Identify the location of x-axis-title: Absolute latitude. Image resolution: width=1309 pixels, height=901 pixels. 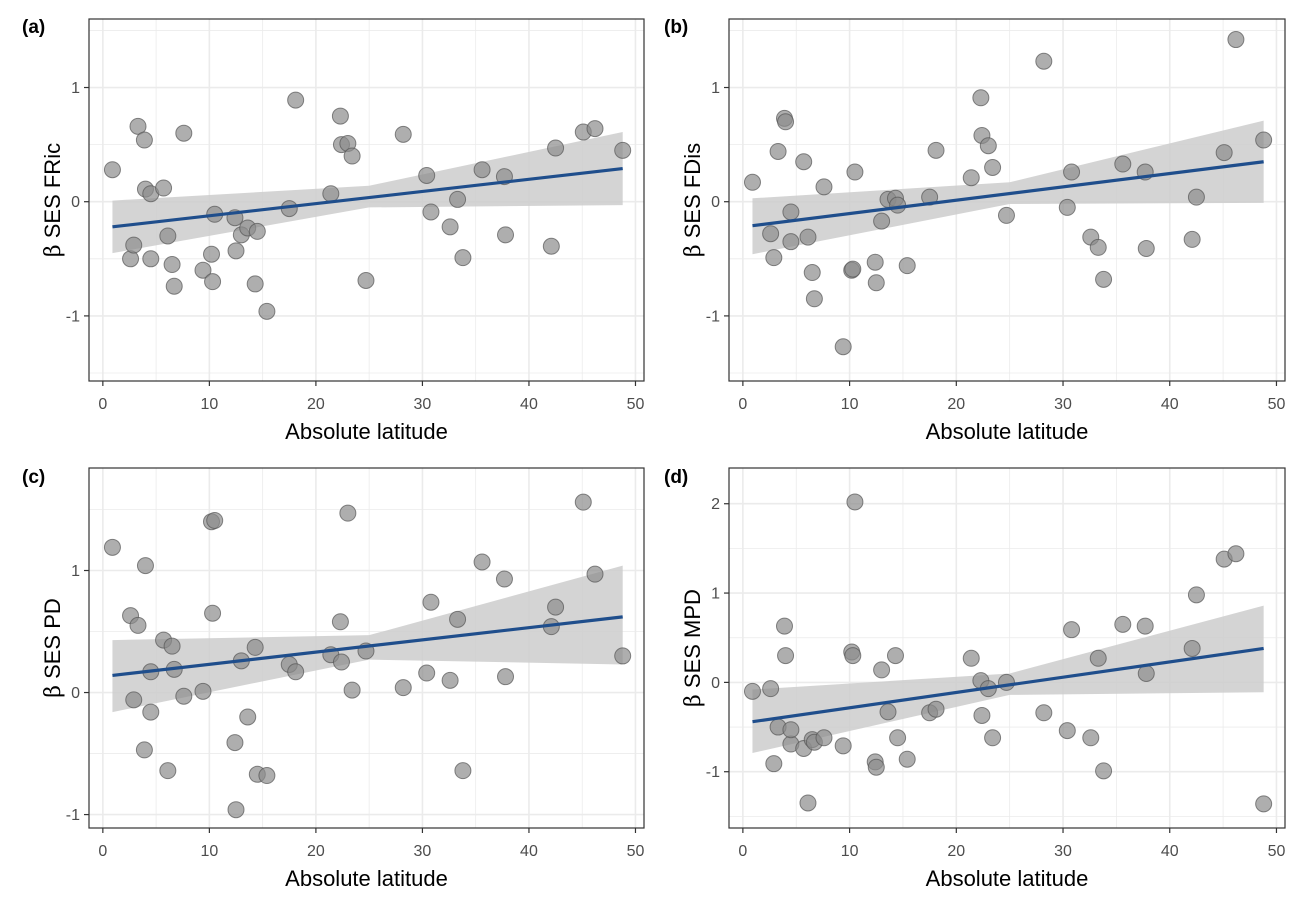
(1007, 431).